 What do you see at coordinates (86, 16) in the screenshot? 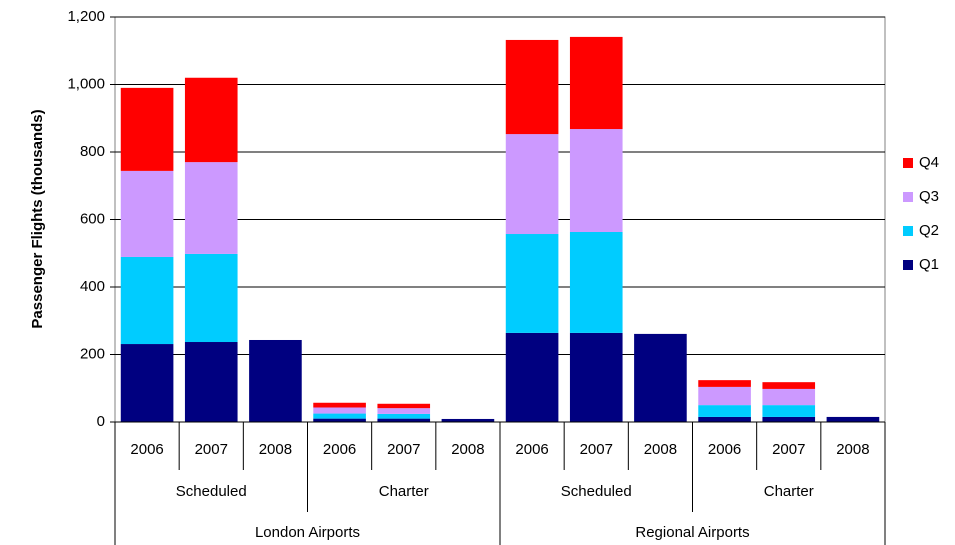
I see `y-tick-label: 1,200` at bounding box center [86, 16].